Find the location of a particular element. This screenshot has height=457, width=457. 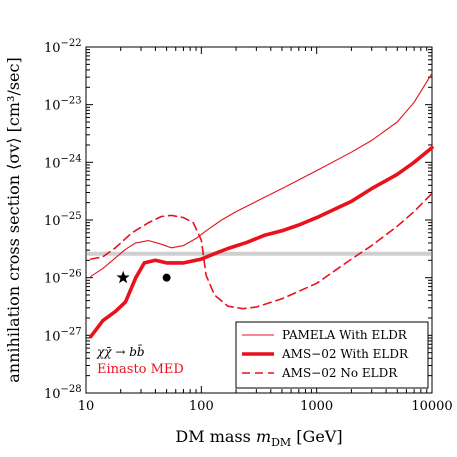

x-tick-label: 100 is located at coordinates (201, 406).